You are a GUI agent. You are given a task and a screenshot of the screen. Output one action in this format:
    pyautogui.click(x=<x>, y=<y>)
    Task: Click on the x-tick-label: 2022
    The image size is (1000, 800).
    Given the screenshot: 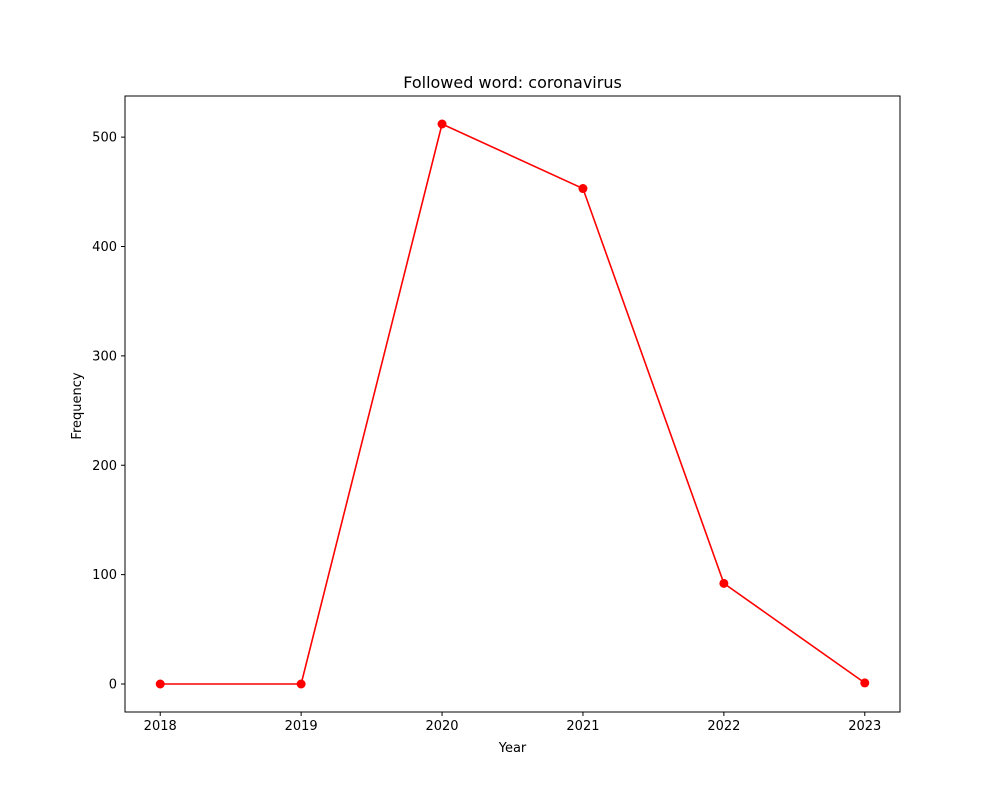 What is the action you would take?
    pyautogui.click(x=723, y=726)
    